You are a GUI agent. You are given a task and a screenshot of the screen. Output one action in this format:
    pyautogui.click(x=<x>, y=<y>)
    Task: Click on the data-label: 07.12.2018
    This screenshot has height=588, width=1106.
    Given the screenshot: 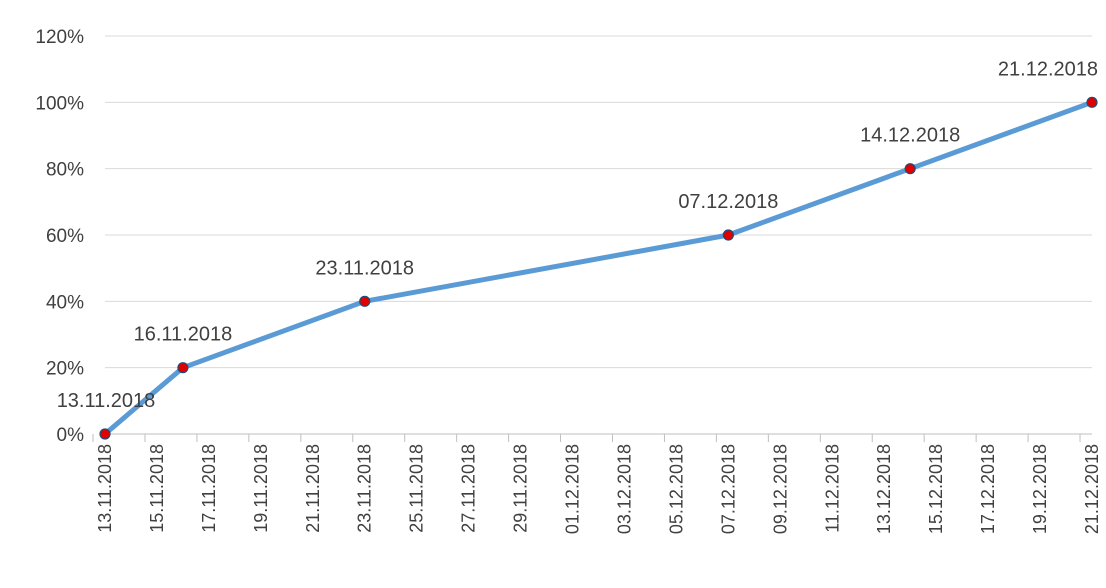 What is the action you would take?
    pyautogui.click(x=728, y=202)
    